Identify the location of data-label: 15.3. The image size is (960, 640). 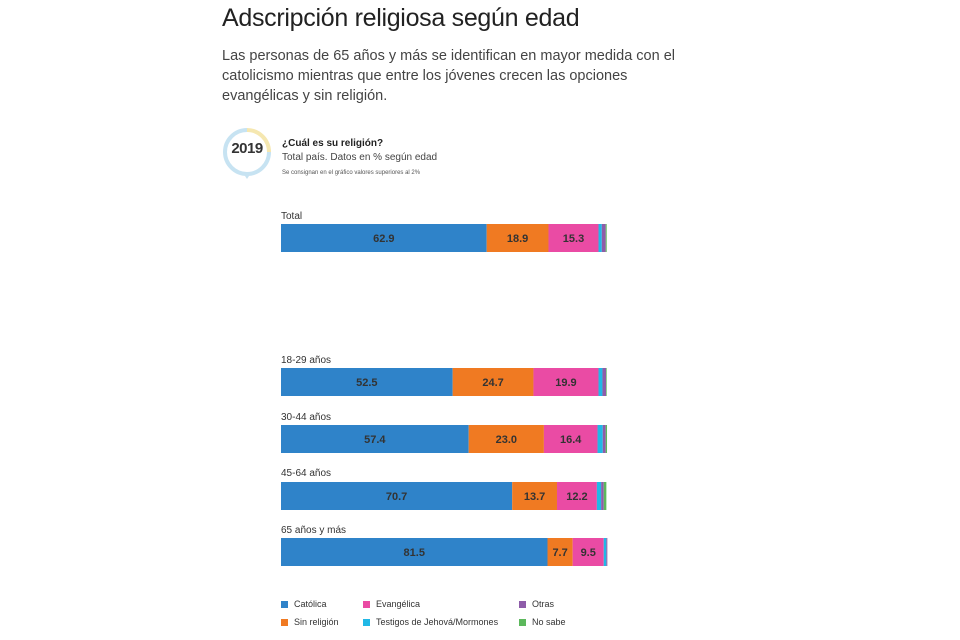
(573, 239).